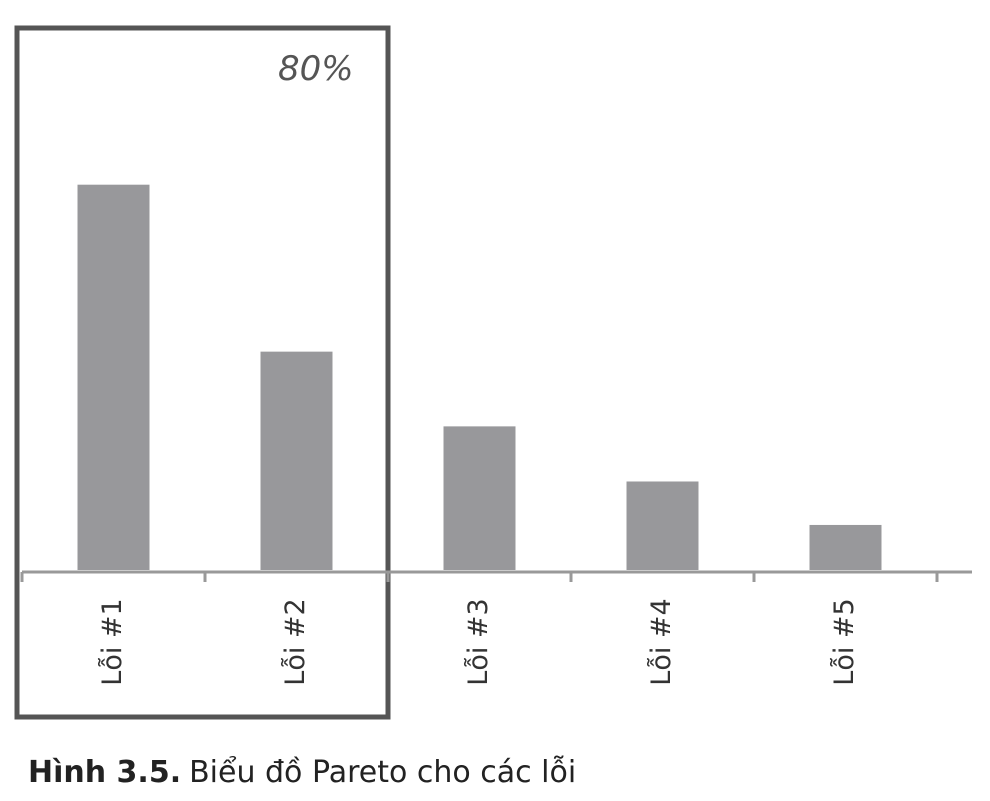 Image resolution: width=990 pixels, height=801 pixels. Describe the element at coordinates (479, 577) in the screenshot. I see `axis-ticks` at that location.